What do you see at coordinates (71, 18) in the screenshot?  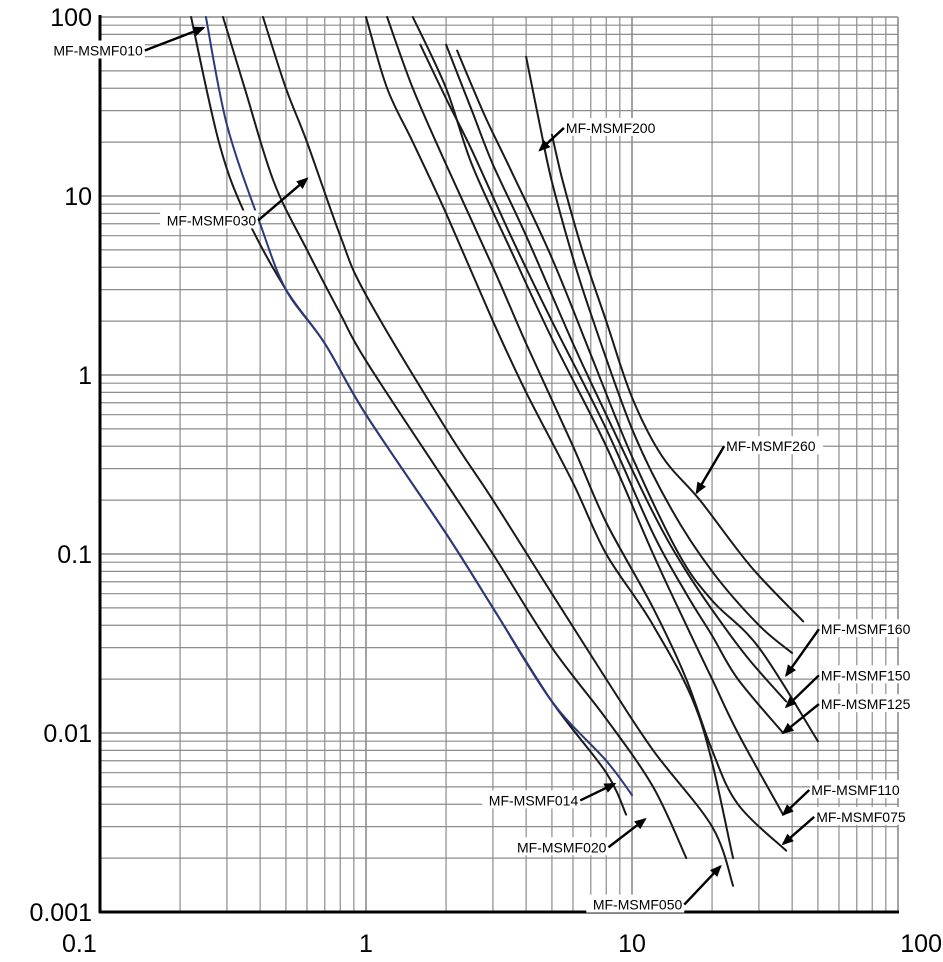 I see `y-tick-label: 100` at bounding box center [71, 18].